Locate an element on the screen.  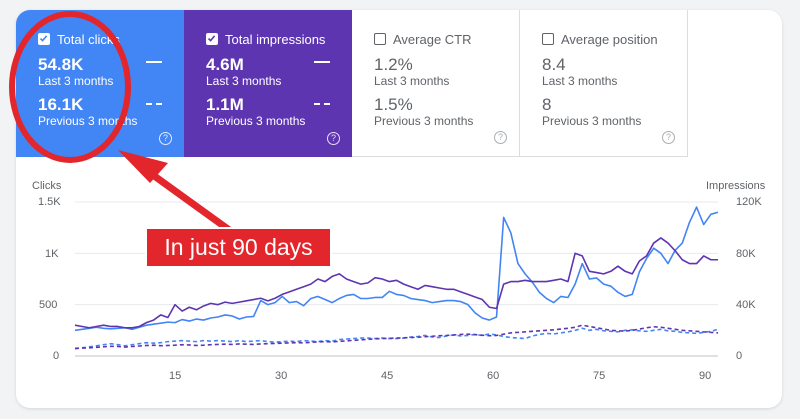
right-tick: 40K is located at coordinates (746, 305).